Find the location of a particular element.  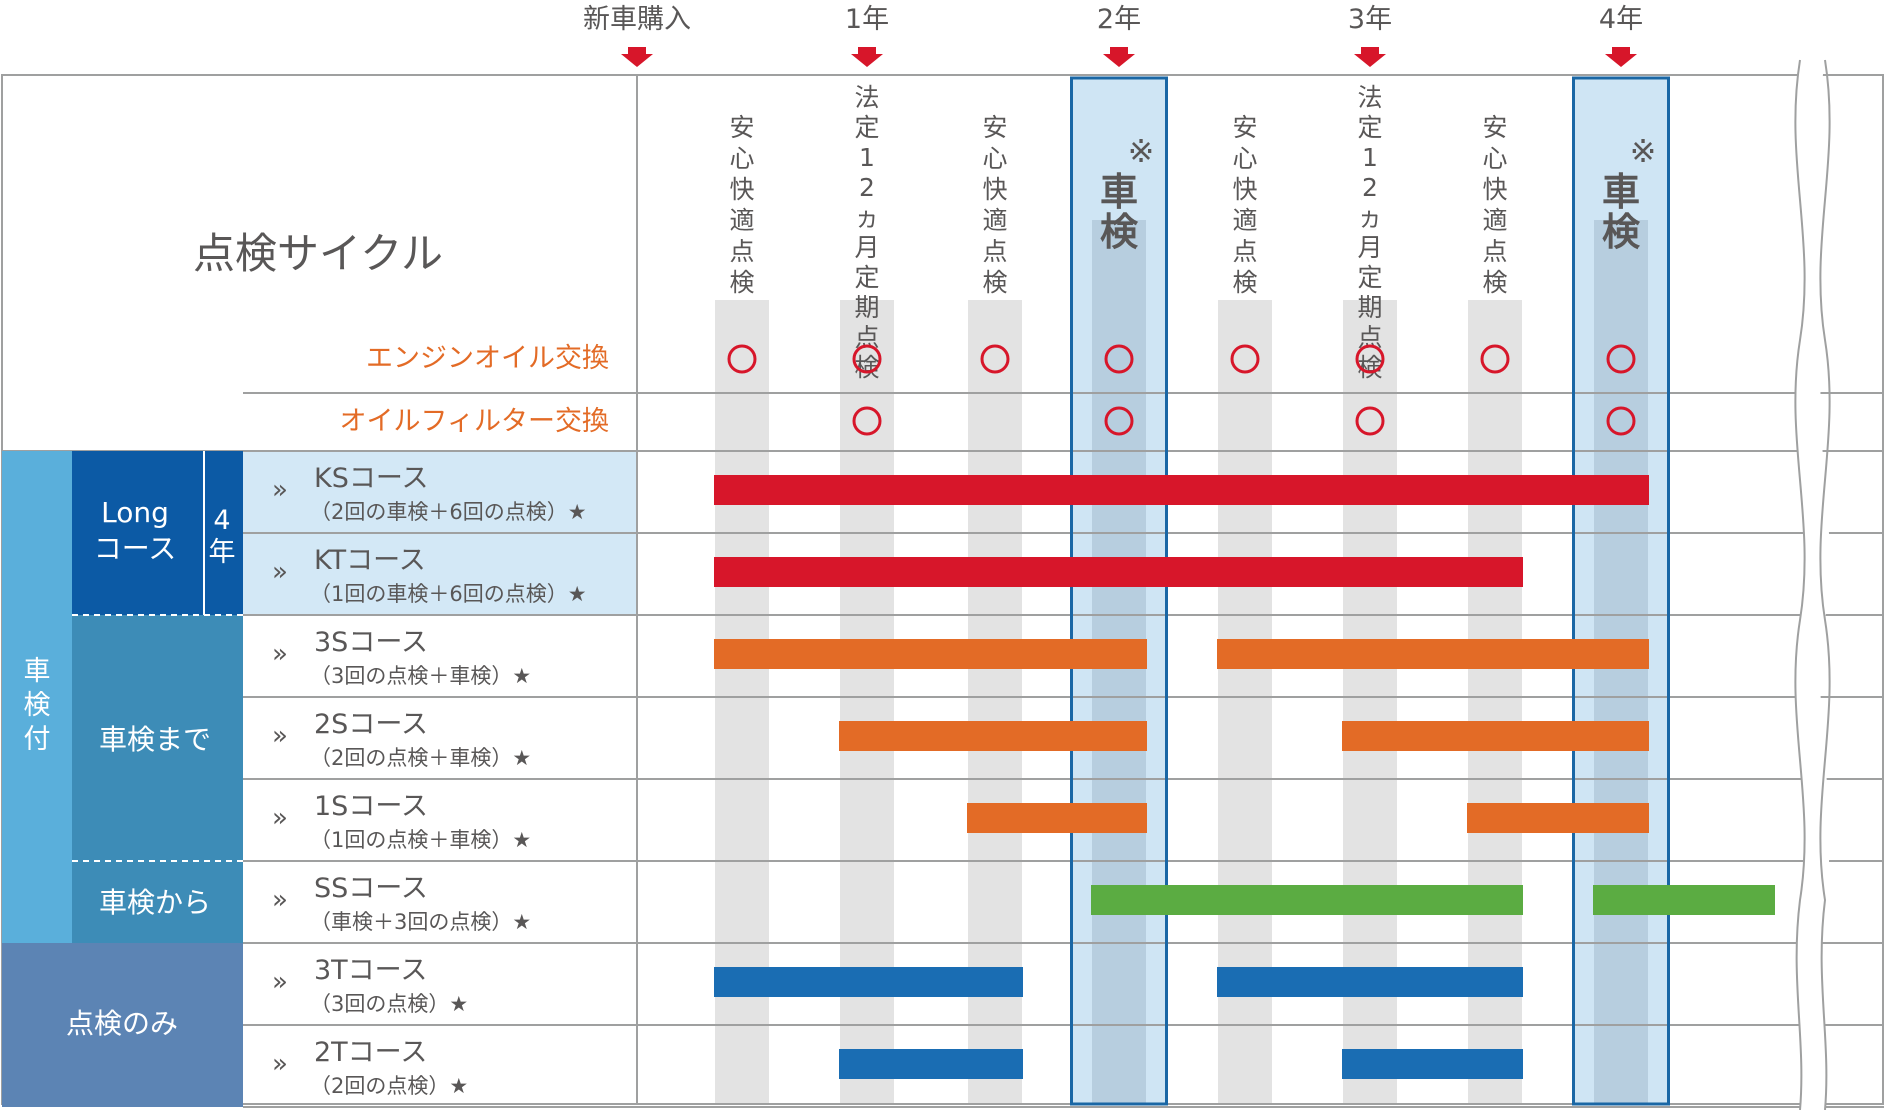

timeline-marker-label: 新車購入 is located at coordinates (637, 19).